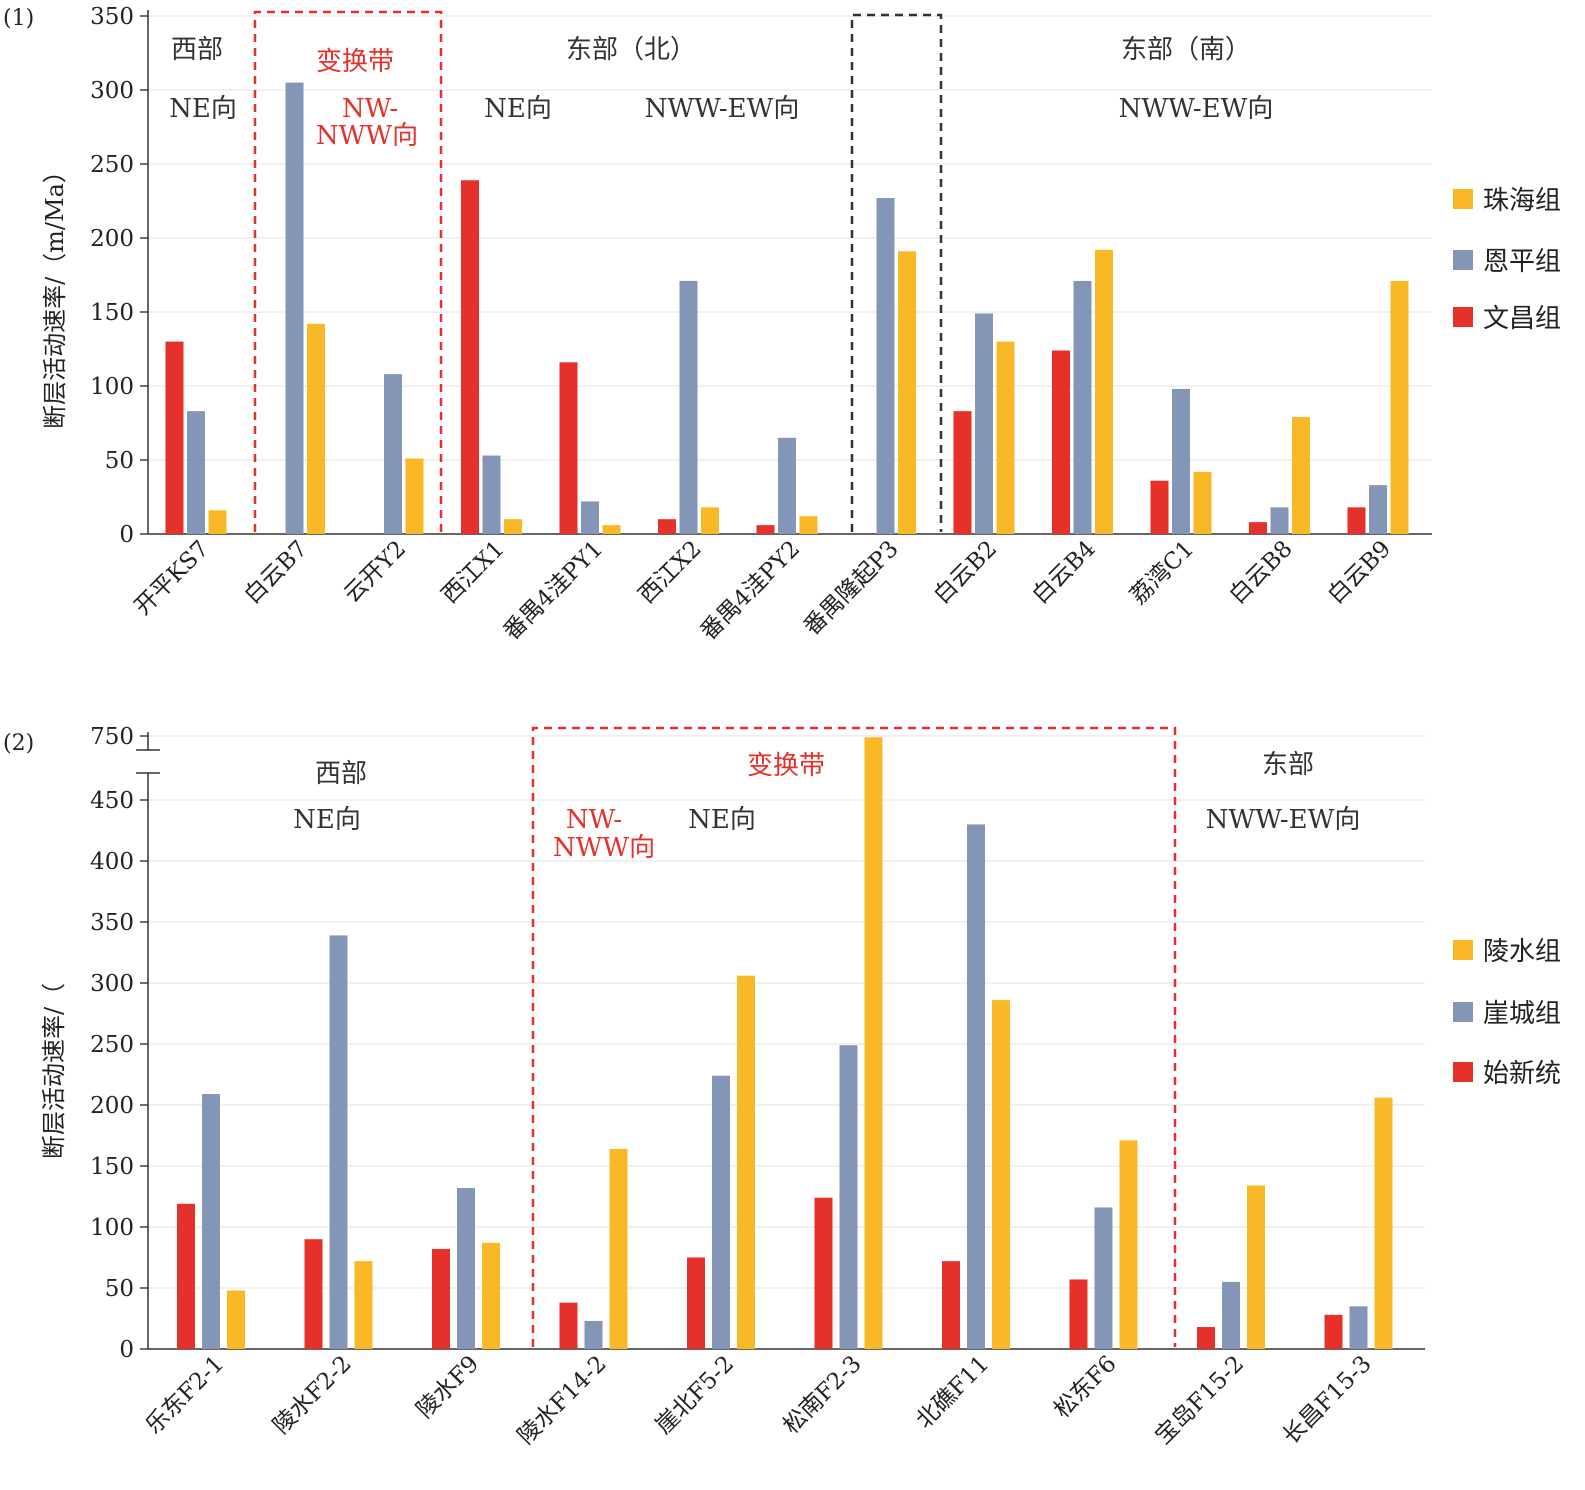 The height and width of the screenshot is (1490, 1585). What do you see at coordinates (448, 1387) in the screenshot?
I see `x-category-label: 陵水F9` at bounding box center [448, 1387].